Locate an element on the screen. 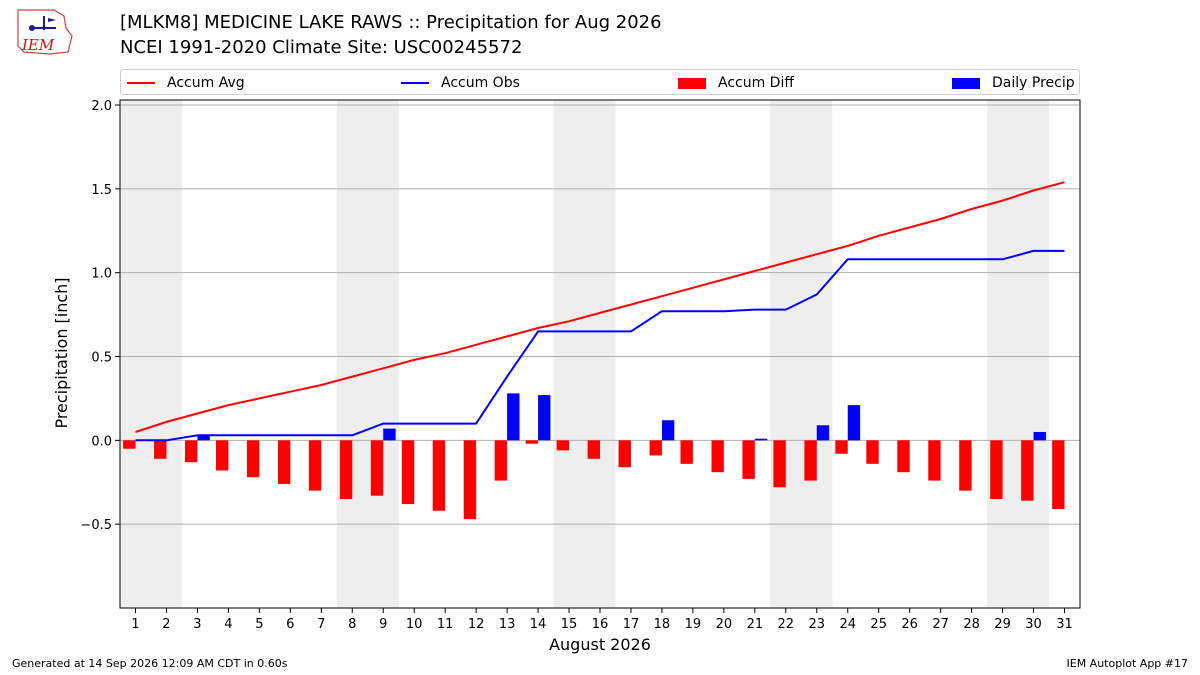 The width and height of the screenshot is (1200, 675). legend-item-accum-diff: Accum Diff is located at coordinates (736, 83).